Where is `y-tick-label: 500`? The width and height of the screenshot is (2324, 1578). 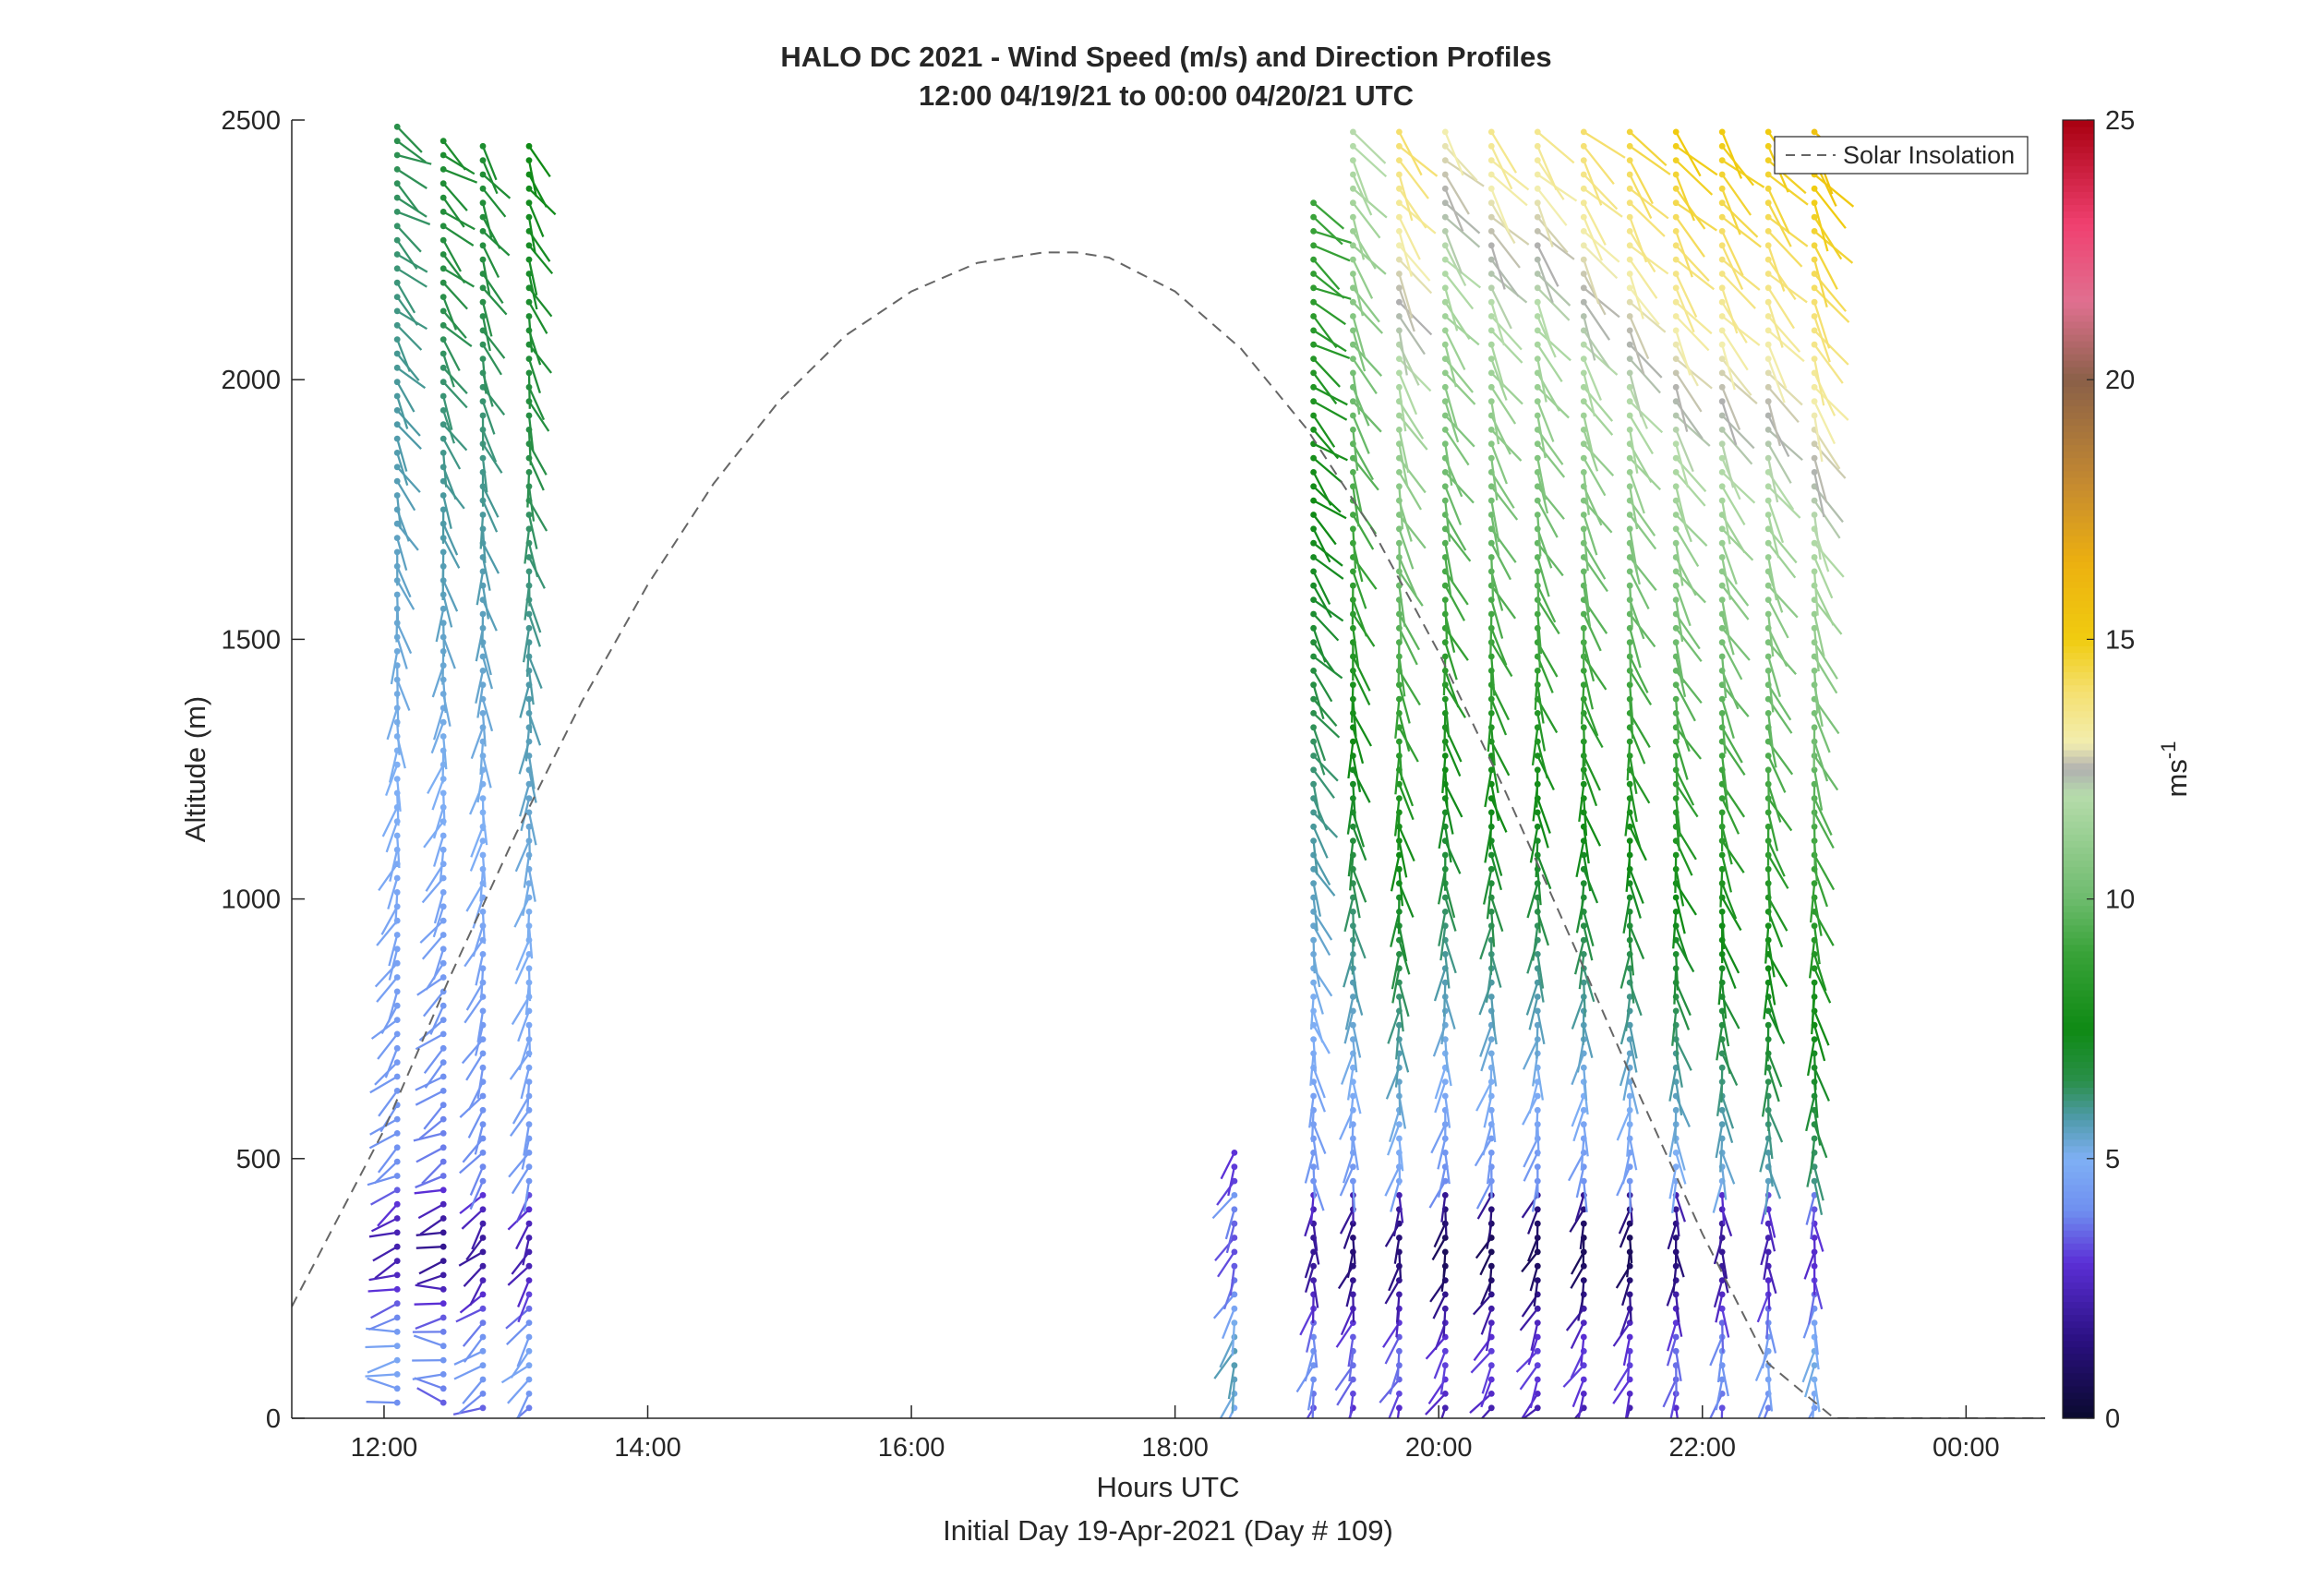 y-tick-label: 500 is located at coordinates (258, 1159).